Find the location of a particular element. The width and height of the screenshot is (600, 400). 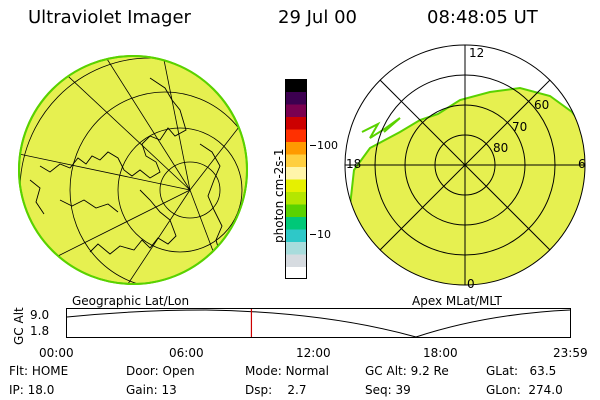

status-flt-value: HOME is located at coordinates (50, 371).